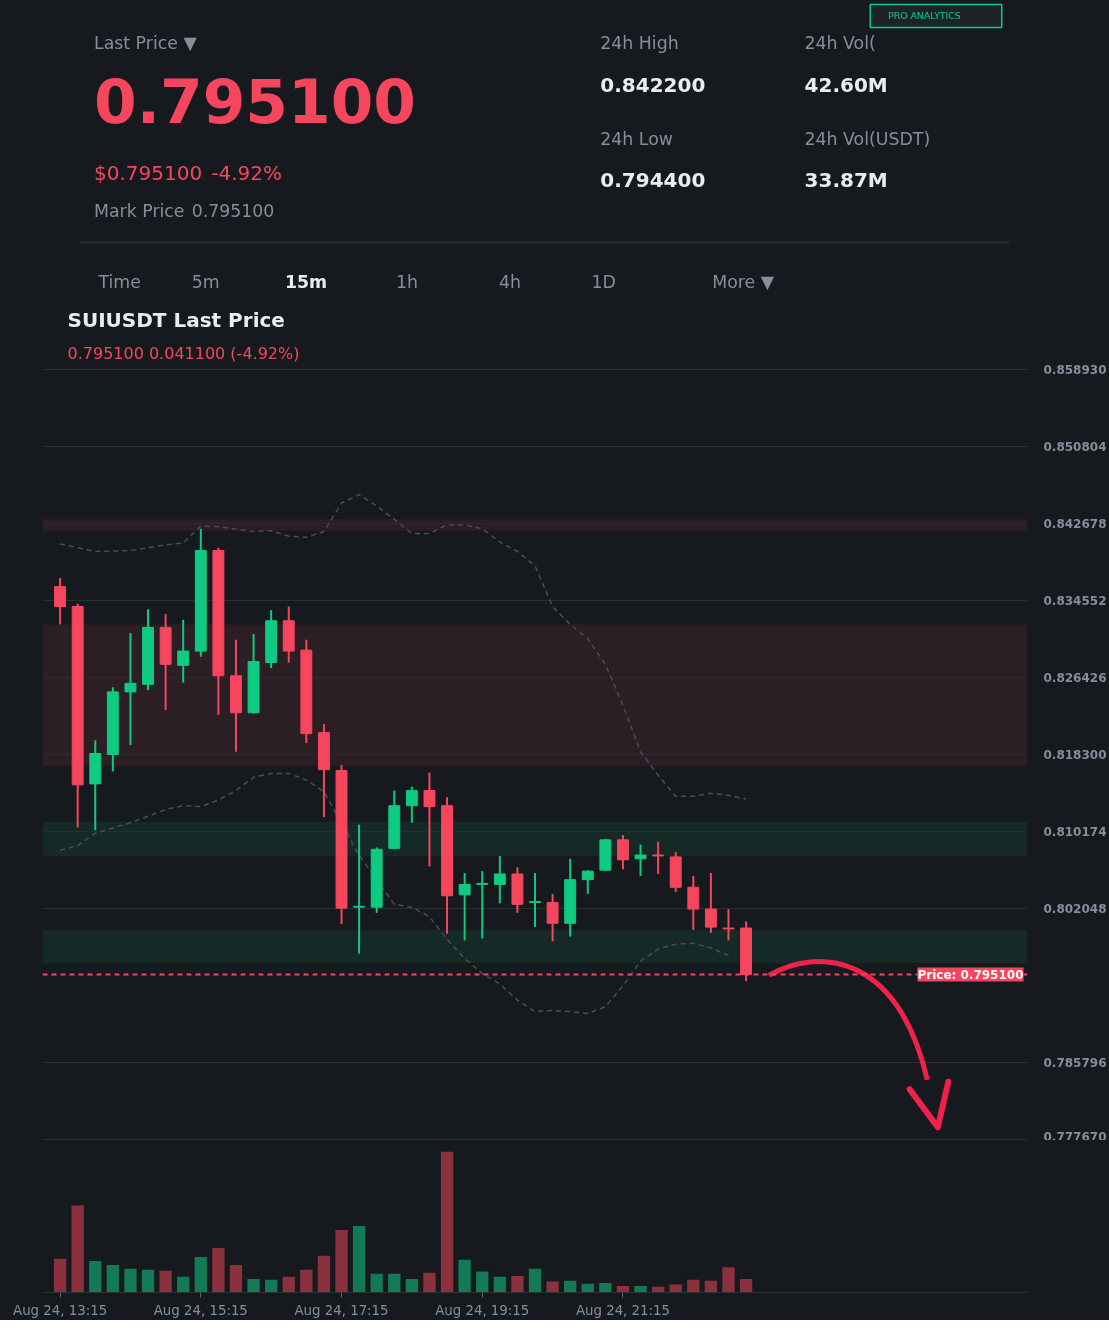  I want to click on text: 24h Low, so click(636, 138).